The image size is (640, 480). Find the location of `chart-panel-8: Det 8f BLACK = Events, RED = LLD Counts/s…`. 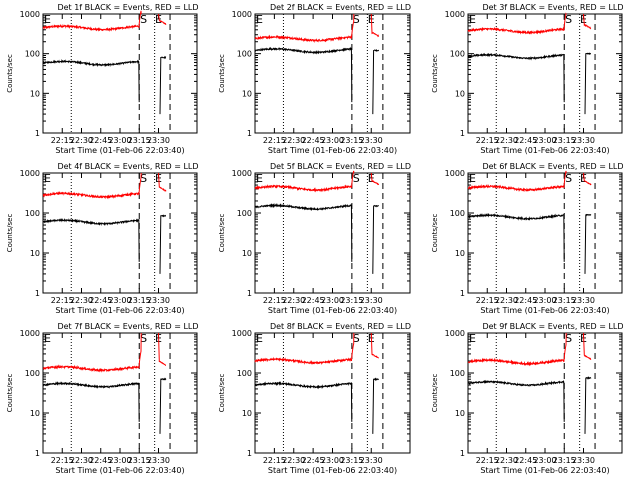

chart-panel-8: Det 8f BLACK = Events, RED = LLD Counts/s… is located at coordinates (314, 398).